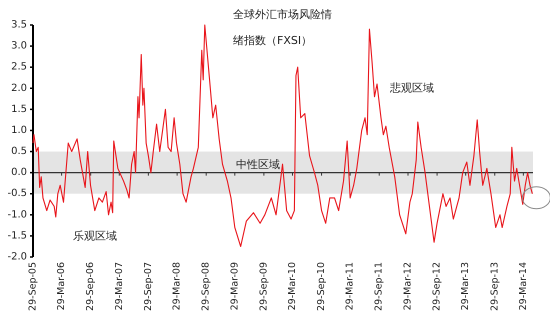 Image resolution: width=550 pixels, height=335 pixels. What do you see at coordinates (234, 286) in the screenshot?
I see `x-tick-label: 29-Mar-09` at bounding box center [234, 286].